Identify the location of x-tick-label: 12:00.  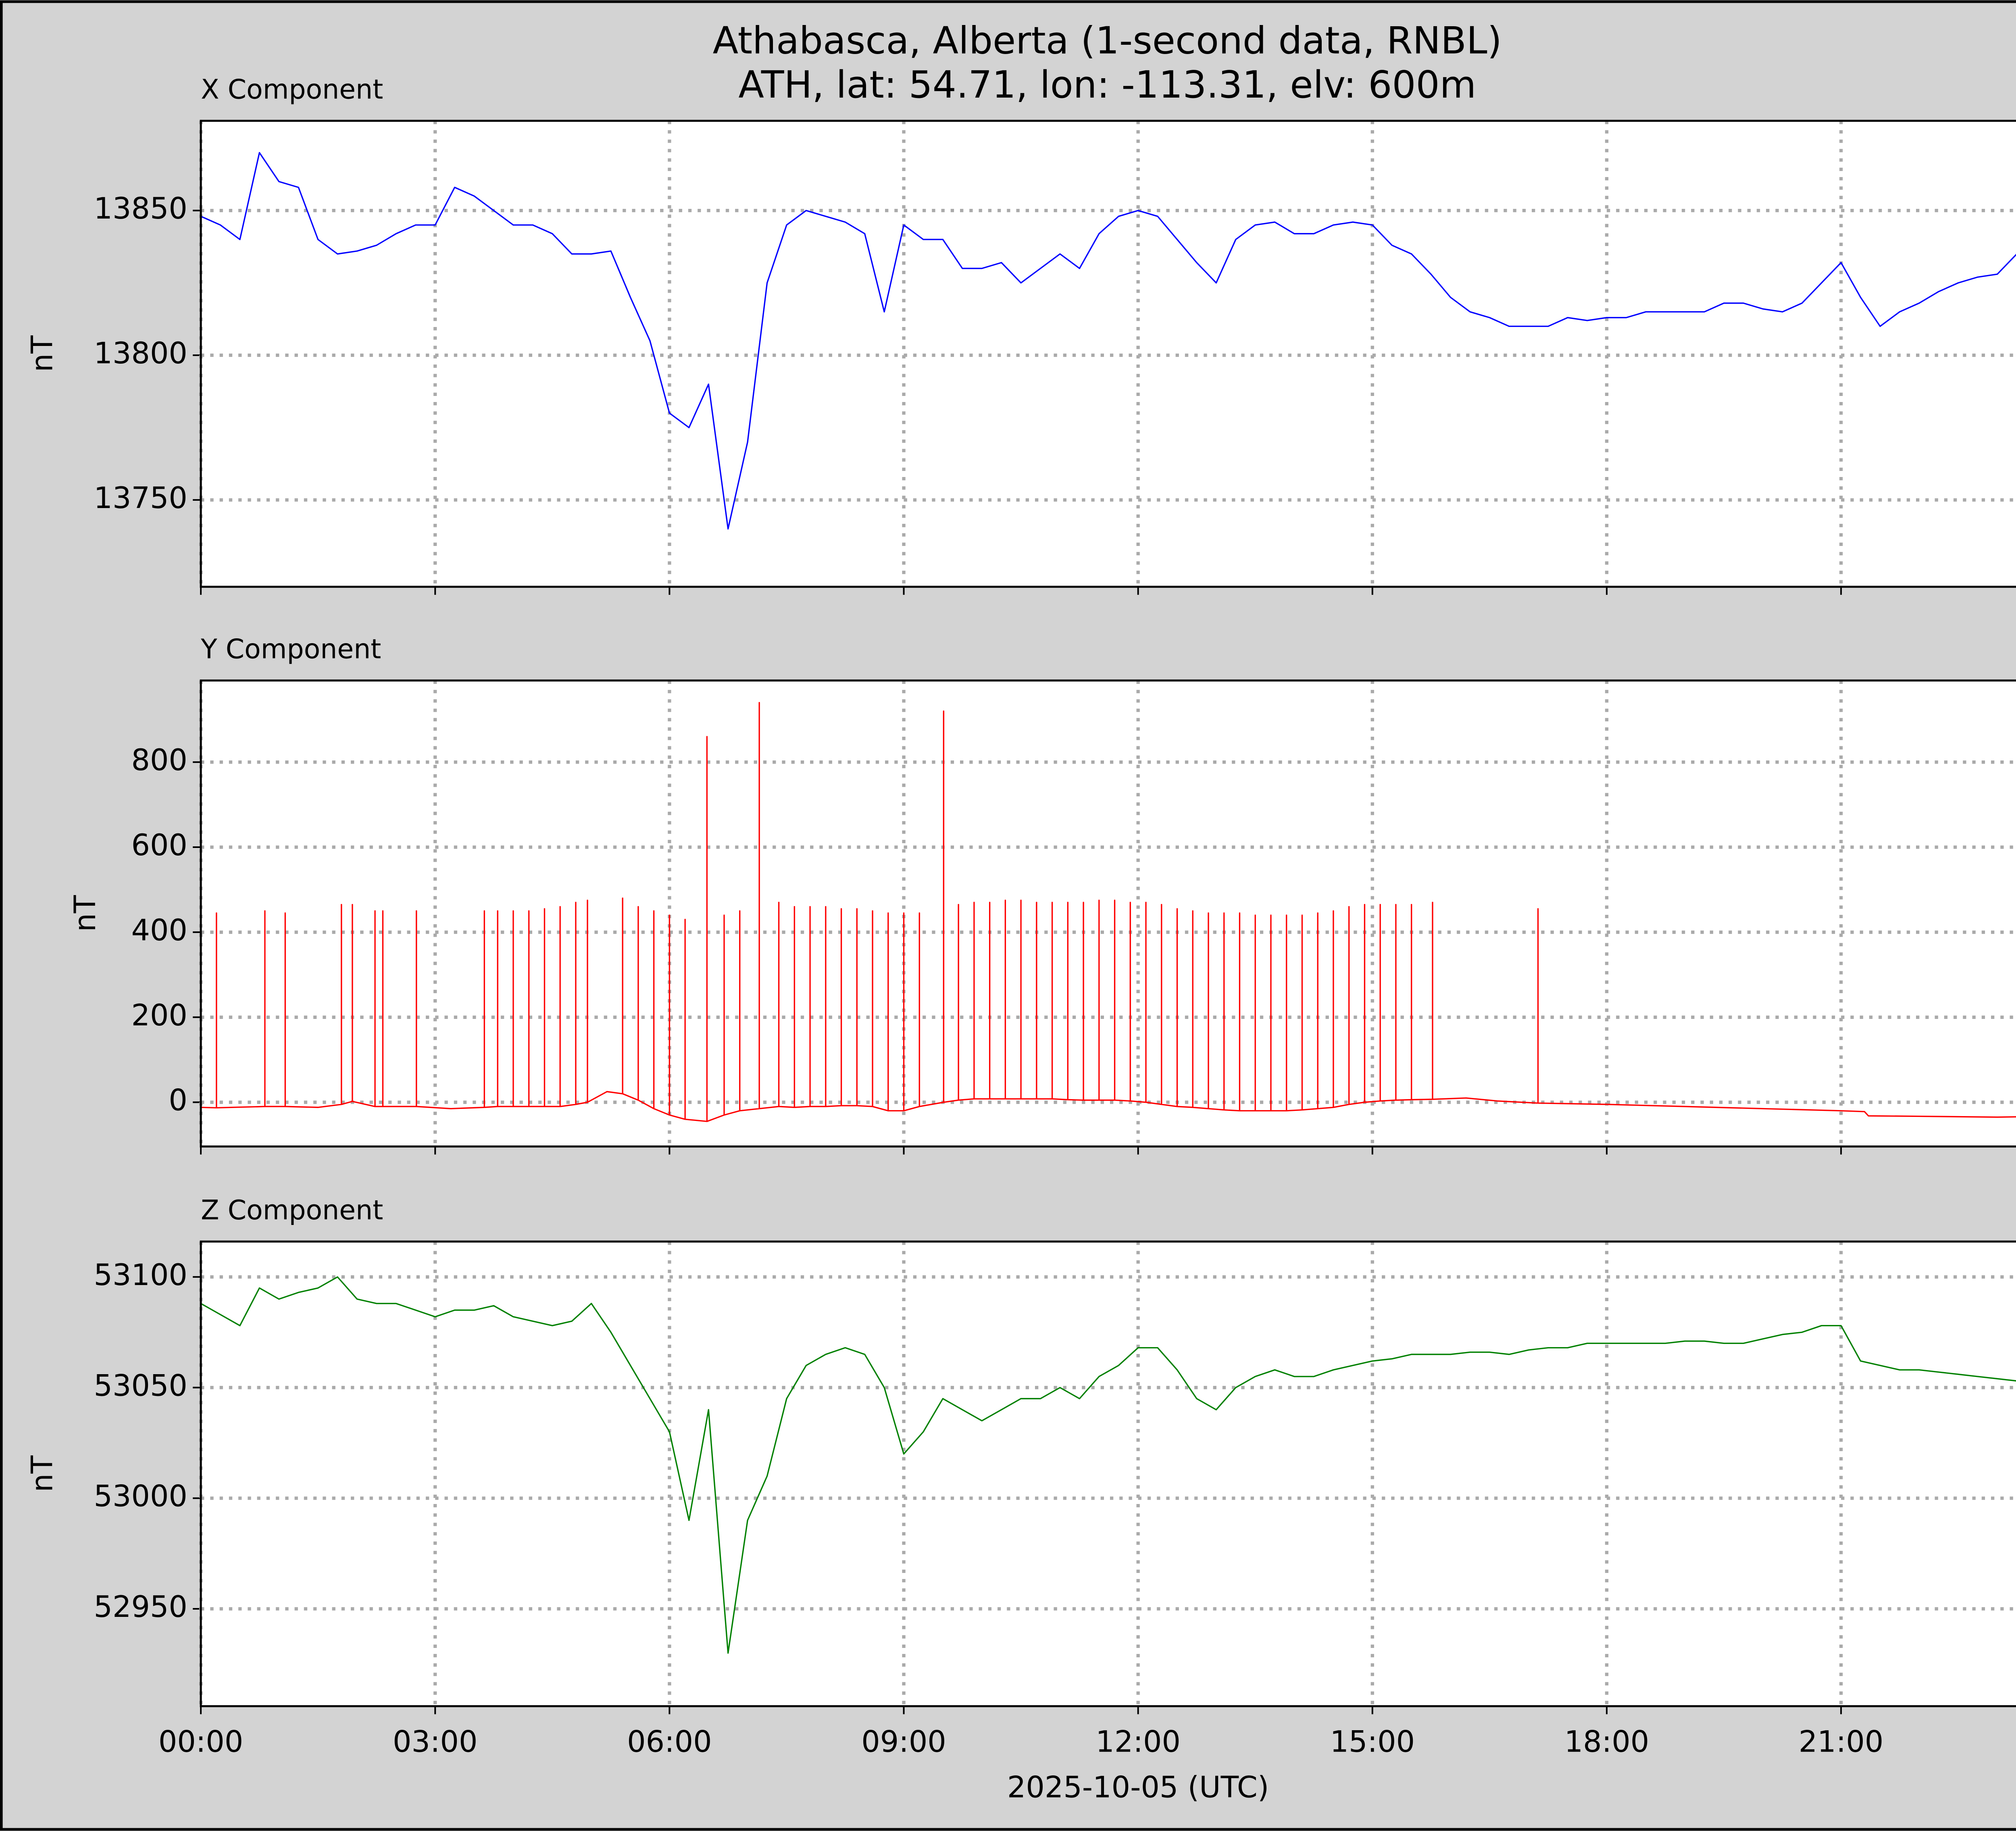
(1138, 1742).